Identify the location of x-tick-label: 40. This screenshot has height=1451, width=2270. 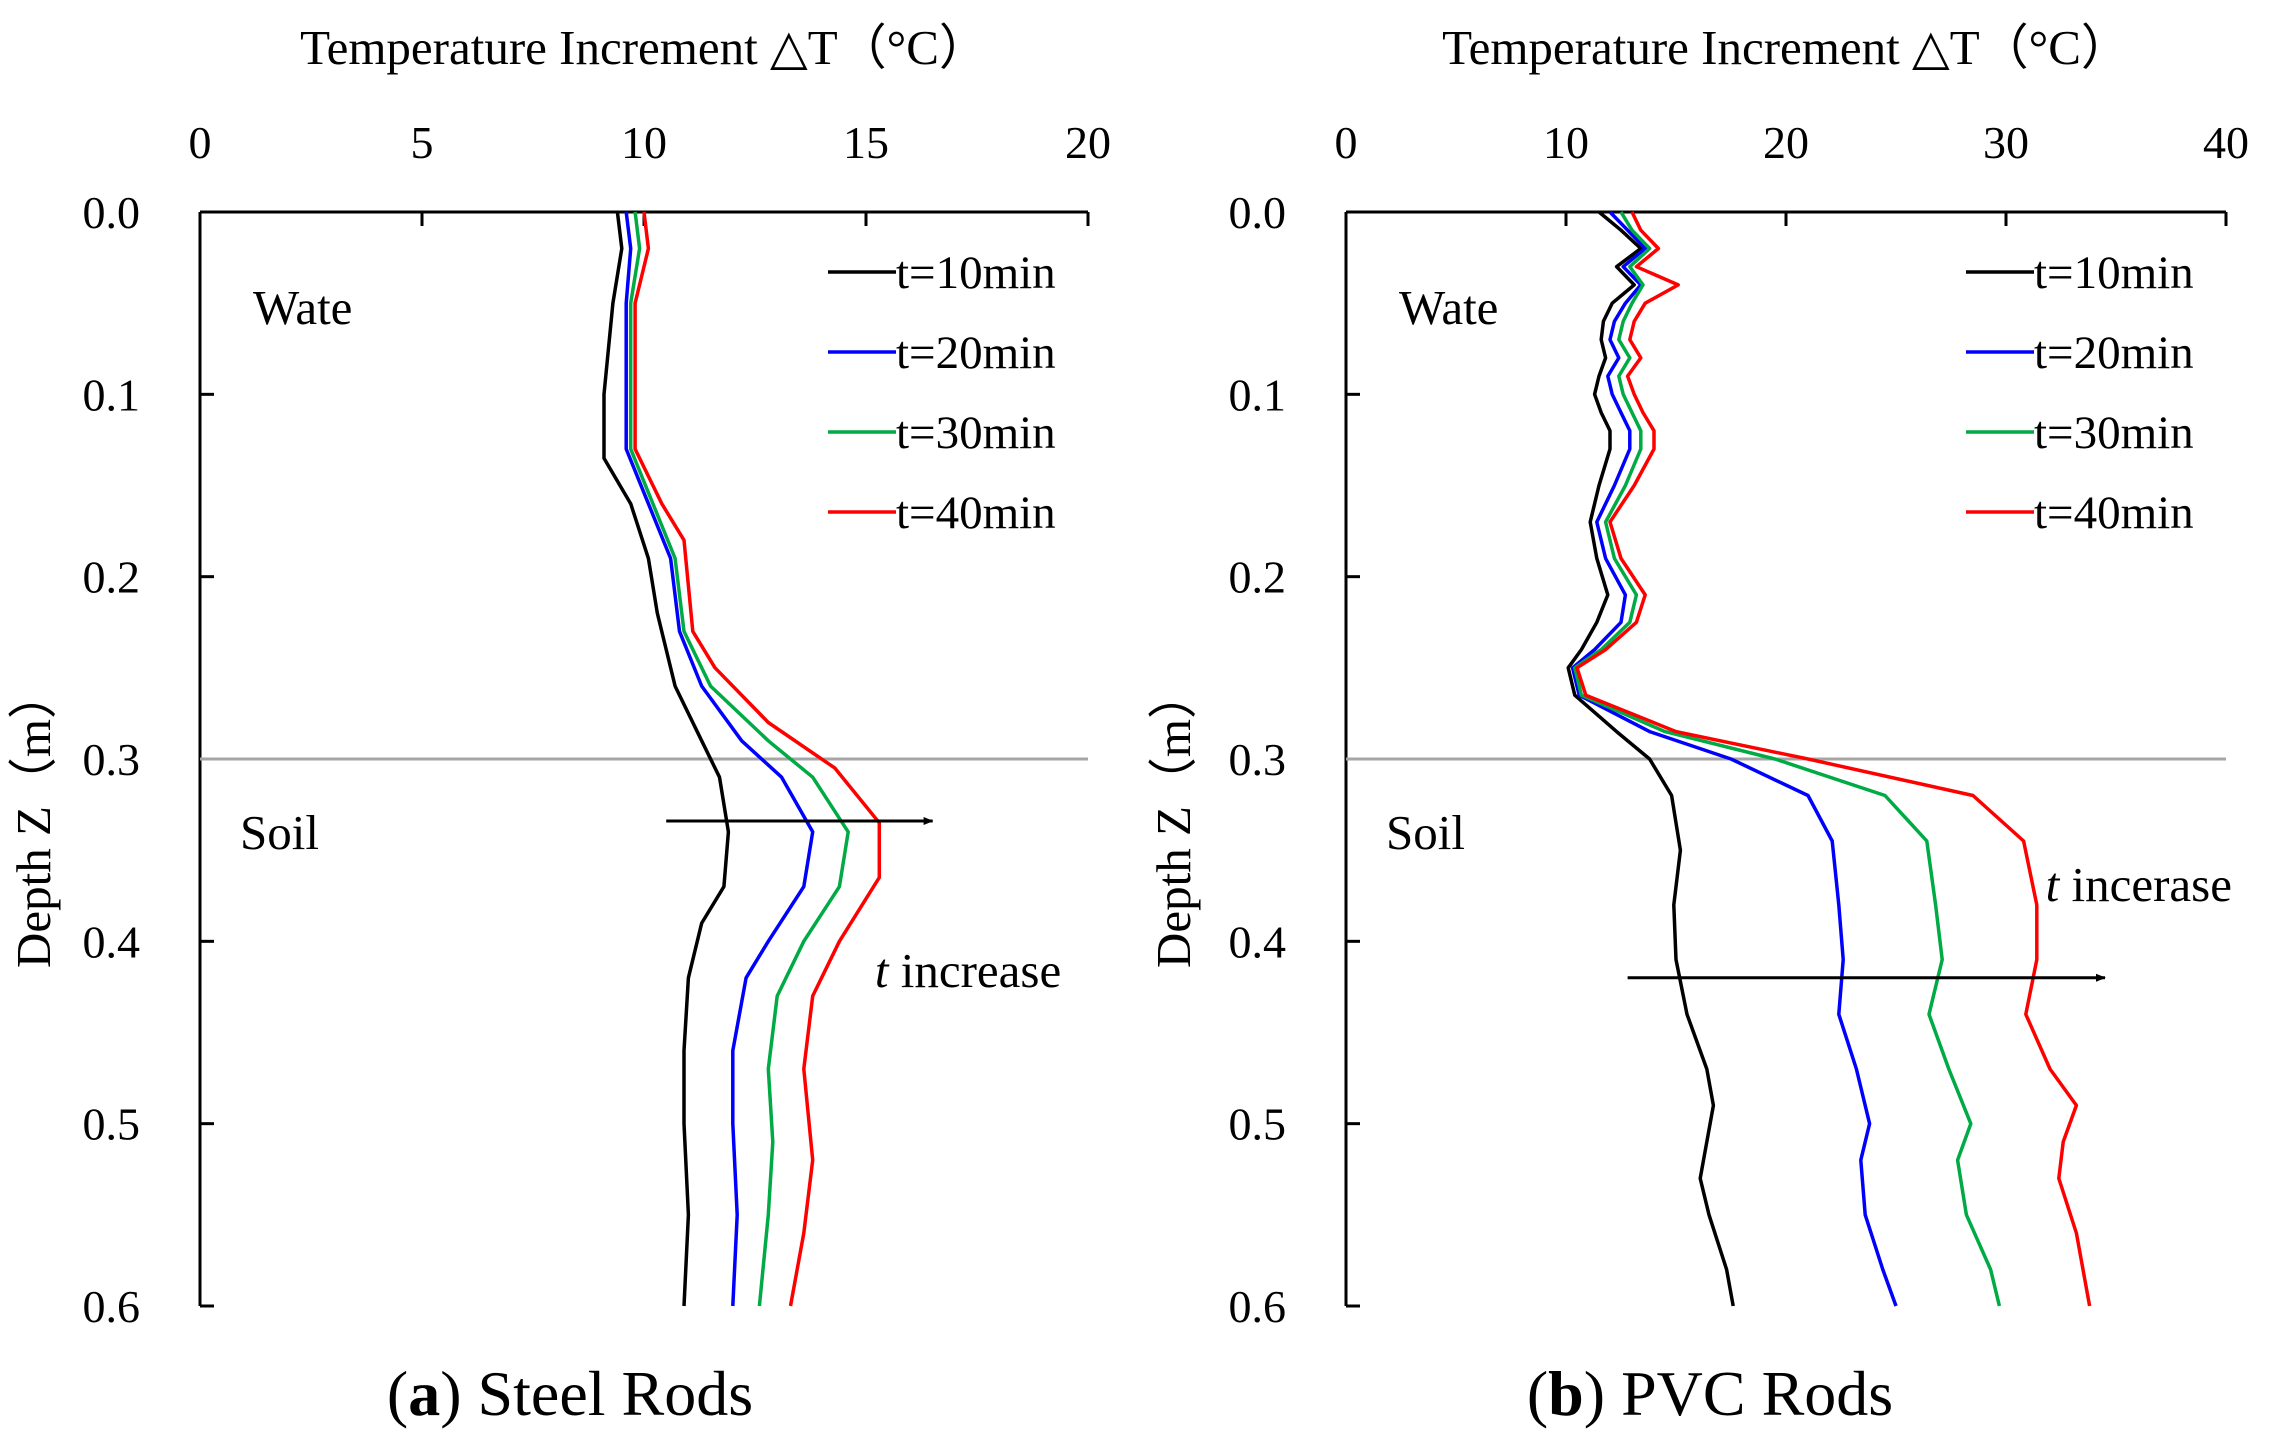
(2226, 142).